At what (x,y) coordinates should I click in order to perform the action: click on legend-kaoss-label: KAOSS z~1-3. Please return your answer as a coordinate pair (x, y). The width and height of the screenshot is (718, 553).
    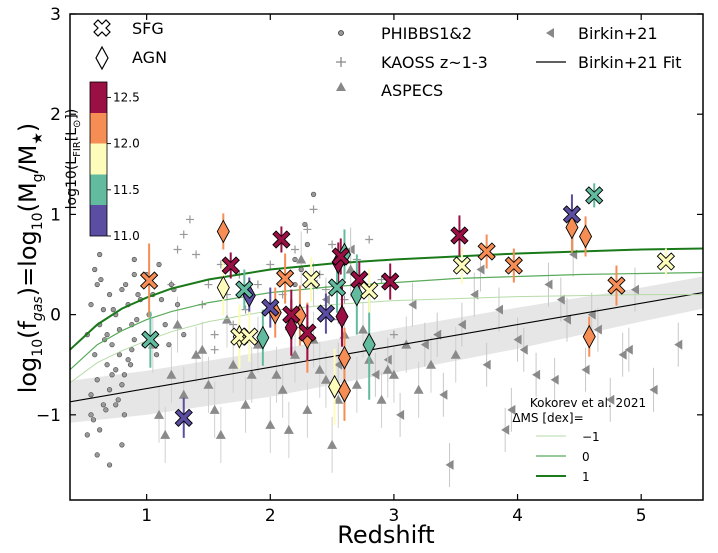
    Looking at the image, I should click on (434, 62).